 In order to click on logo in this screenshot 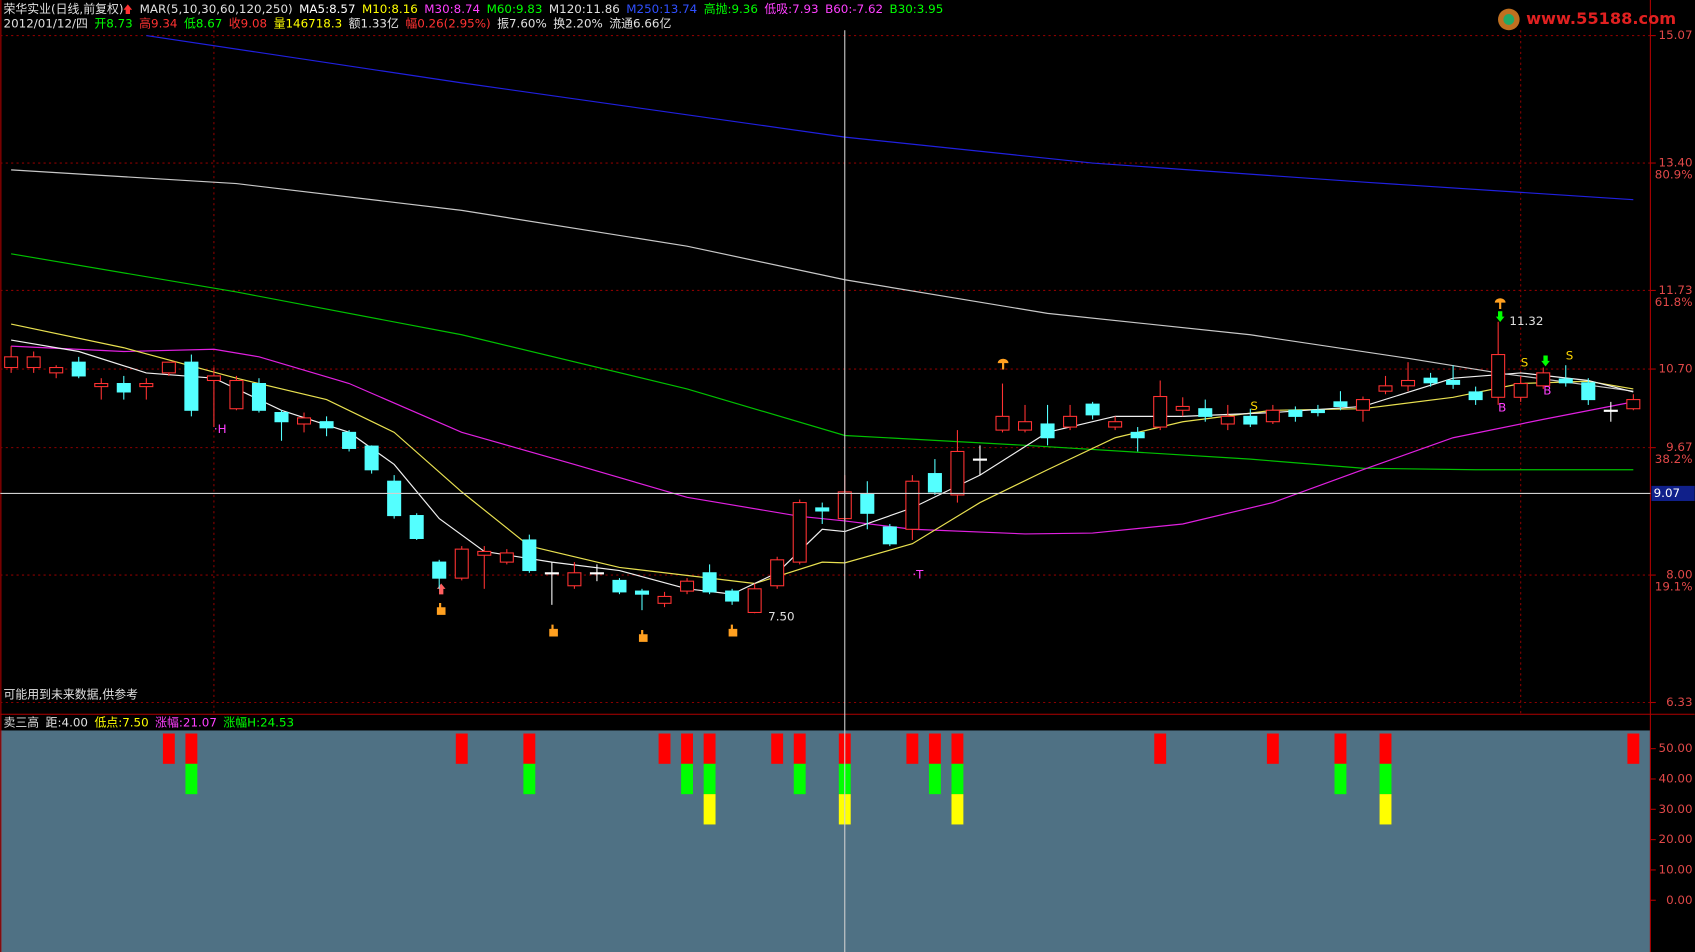, I will do `click(1509, 19)`.